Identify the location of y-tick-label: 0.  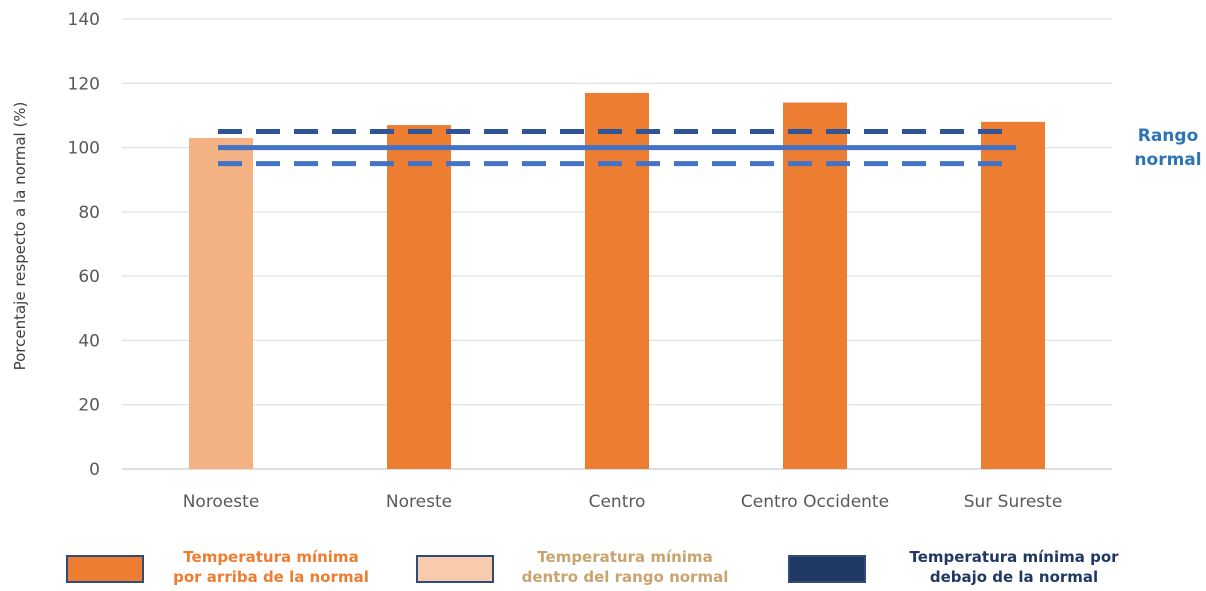
(94, 470).